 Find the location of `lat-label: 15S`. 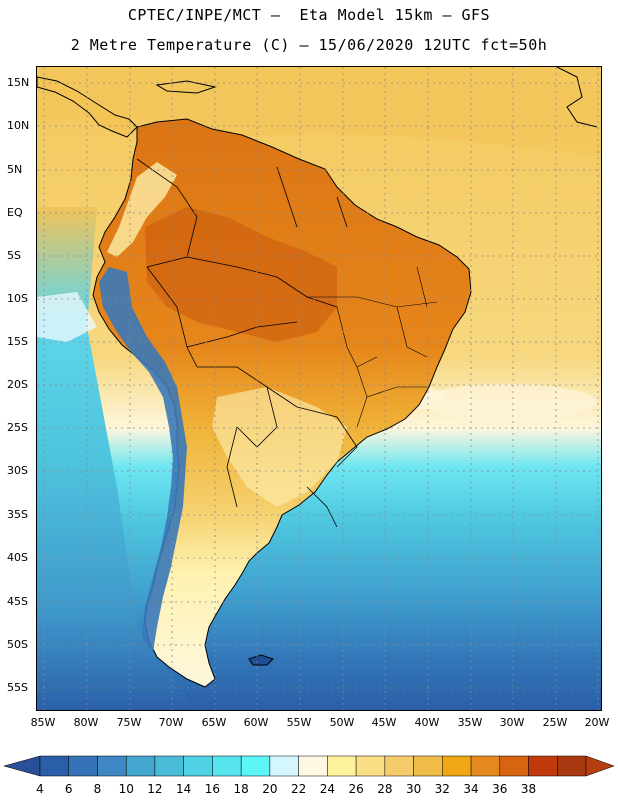

lat-label: 15S is located at coordinates (17, 341).